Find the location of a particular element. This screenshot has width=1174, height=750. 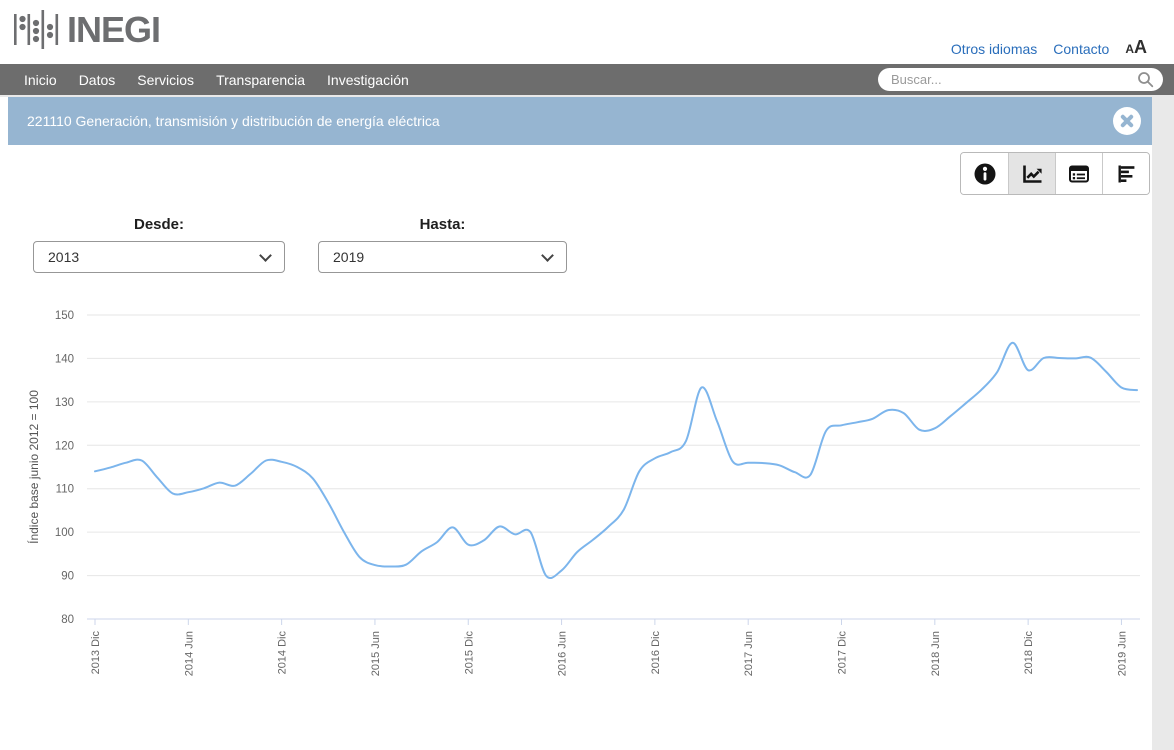

logo-text: INEGI is located at coordinates (114, 29).